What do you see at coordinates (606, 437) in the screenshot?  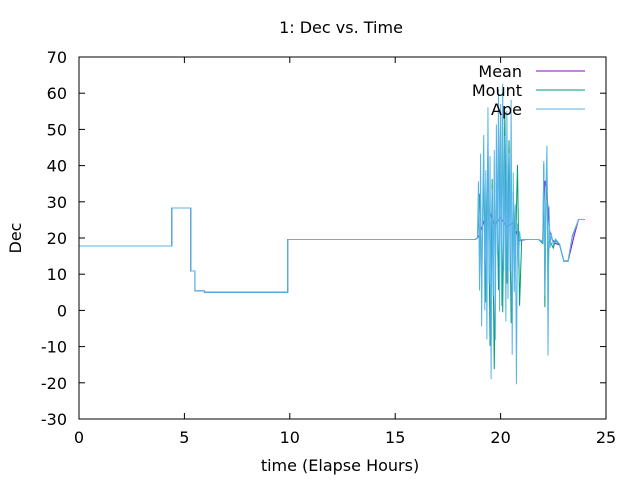 I see `x-tick-label: 25` at bounding box center [606, 437].